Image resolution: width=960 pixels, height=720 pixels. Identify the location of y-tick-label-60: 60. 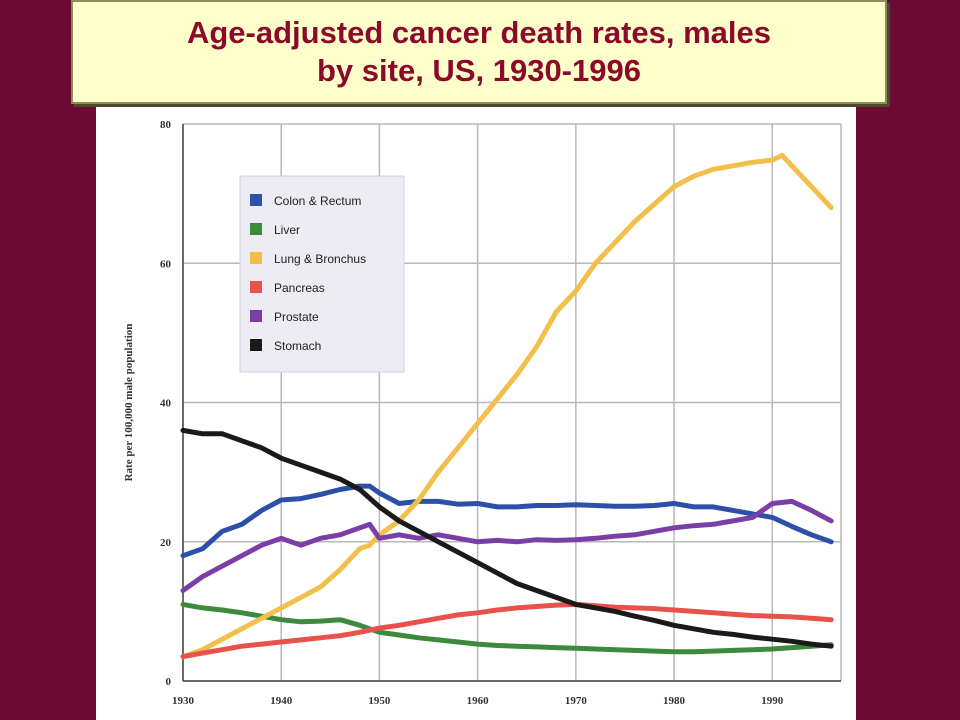
(166, 264).